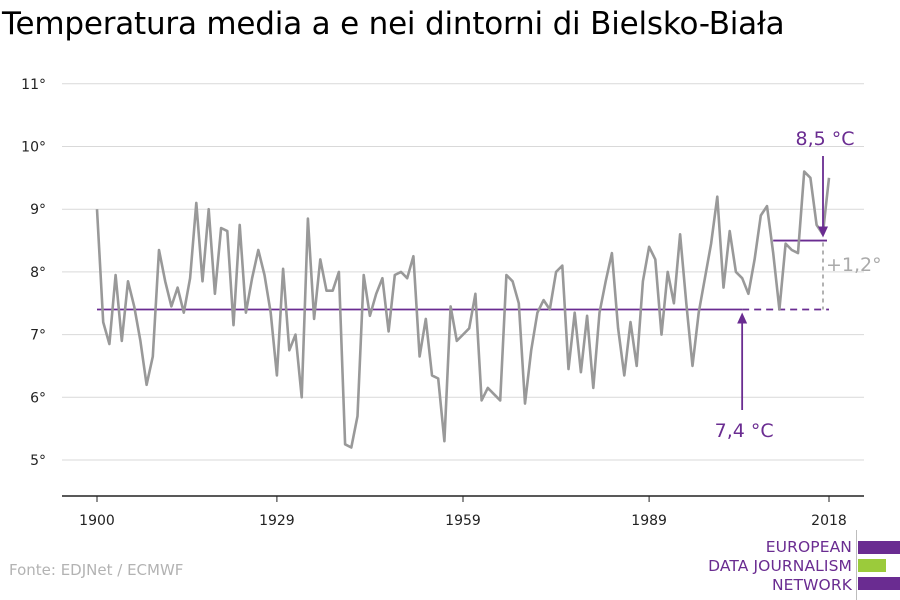  Describe the element at coordinates (96, 570) in the screenshot. I see `source-text: Fonte: EDJNet / ECMWF` at that location.